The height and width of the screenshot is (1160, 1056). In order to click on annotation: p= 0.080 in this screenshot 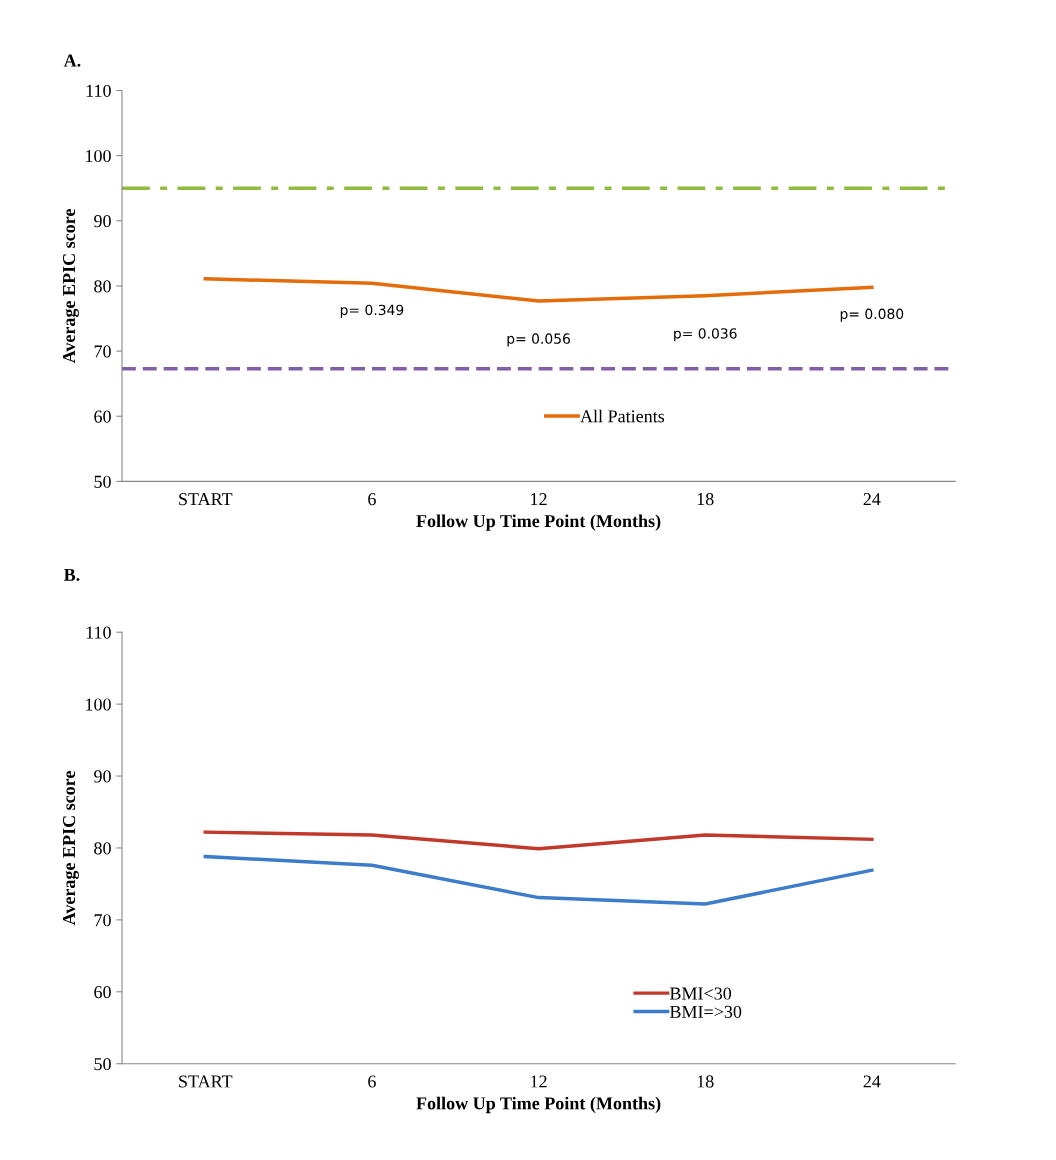, I will do `click(872, 315)`.